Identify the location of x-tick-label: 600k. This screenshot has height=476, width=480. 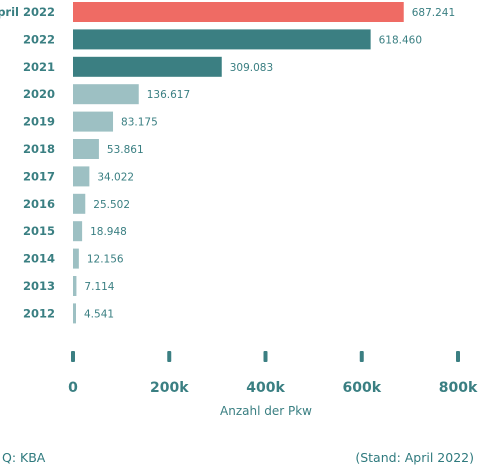
(361, 388).